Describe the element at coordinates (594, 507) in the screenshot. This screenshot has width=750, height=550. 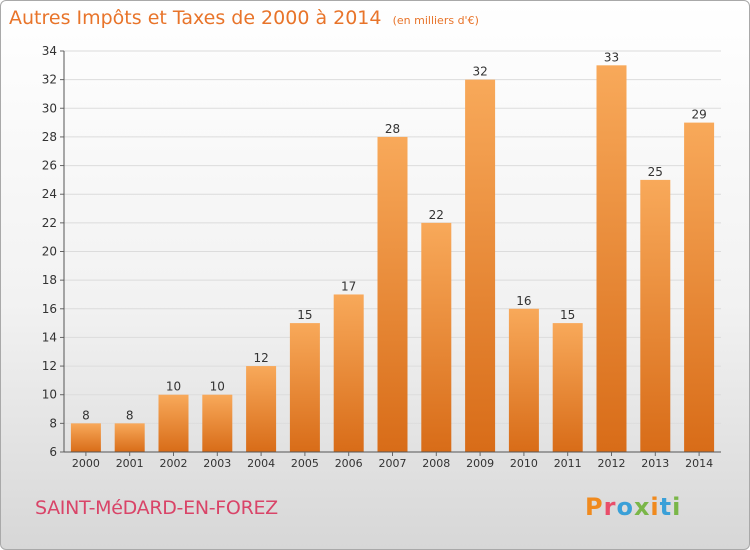
I see `logo-letter: P` at that location.